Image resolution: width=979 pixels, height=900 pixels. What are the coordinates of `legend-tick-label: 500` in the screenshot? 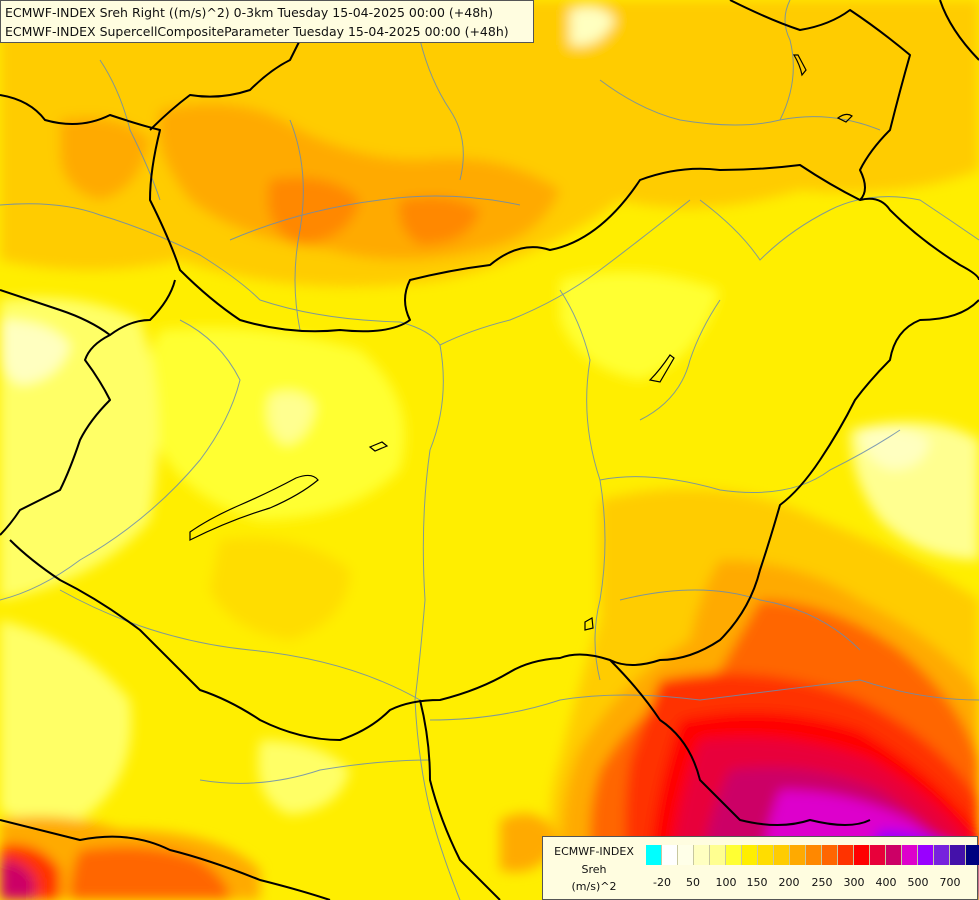 It's located at (918, 882).